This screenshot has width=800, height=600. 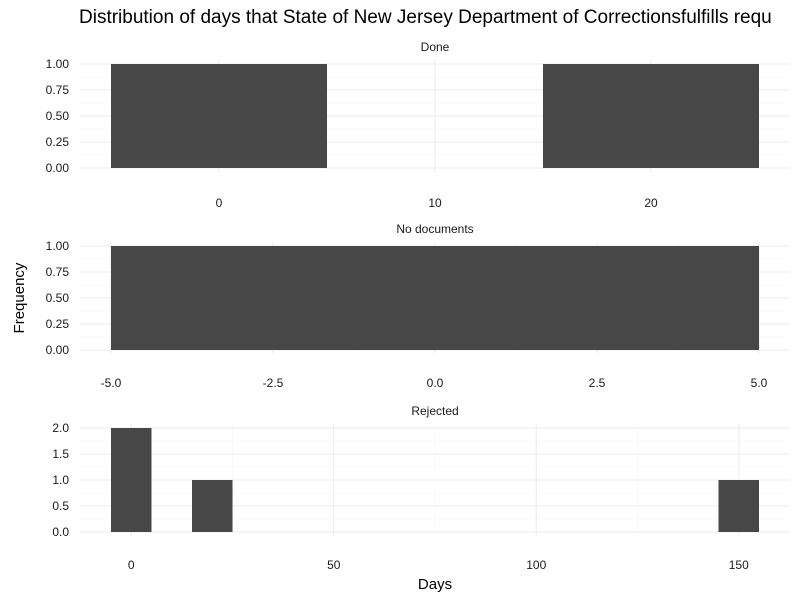 I want to click on y-tick-label: 1.0, so click(x=60, y=480).